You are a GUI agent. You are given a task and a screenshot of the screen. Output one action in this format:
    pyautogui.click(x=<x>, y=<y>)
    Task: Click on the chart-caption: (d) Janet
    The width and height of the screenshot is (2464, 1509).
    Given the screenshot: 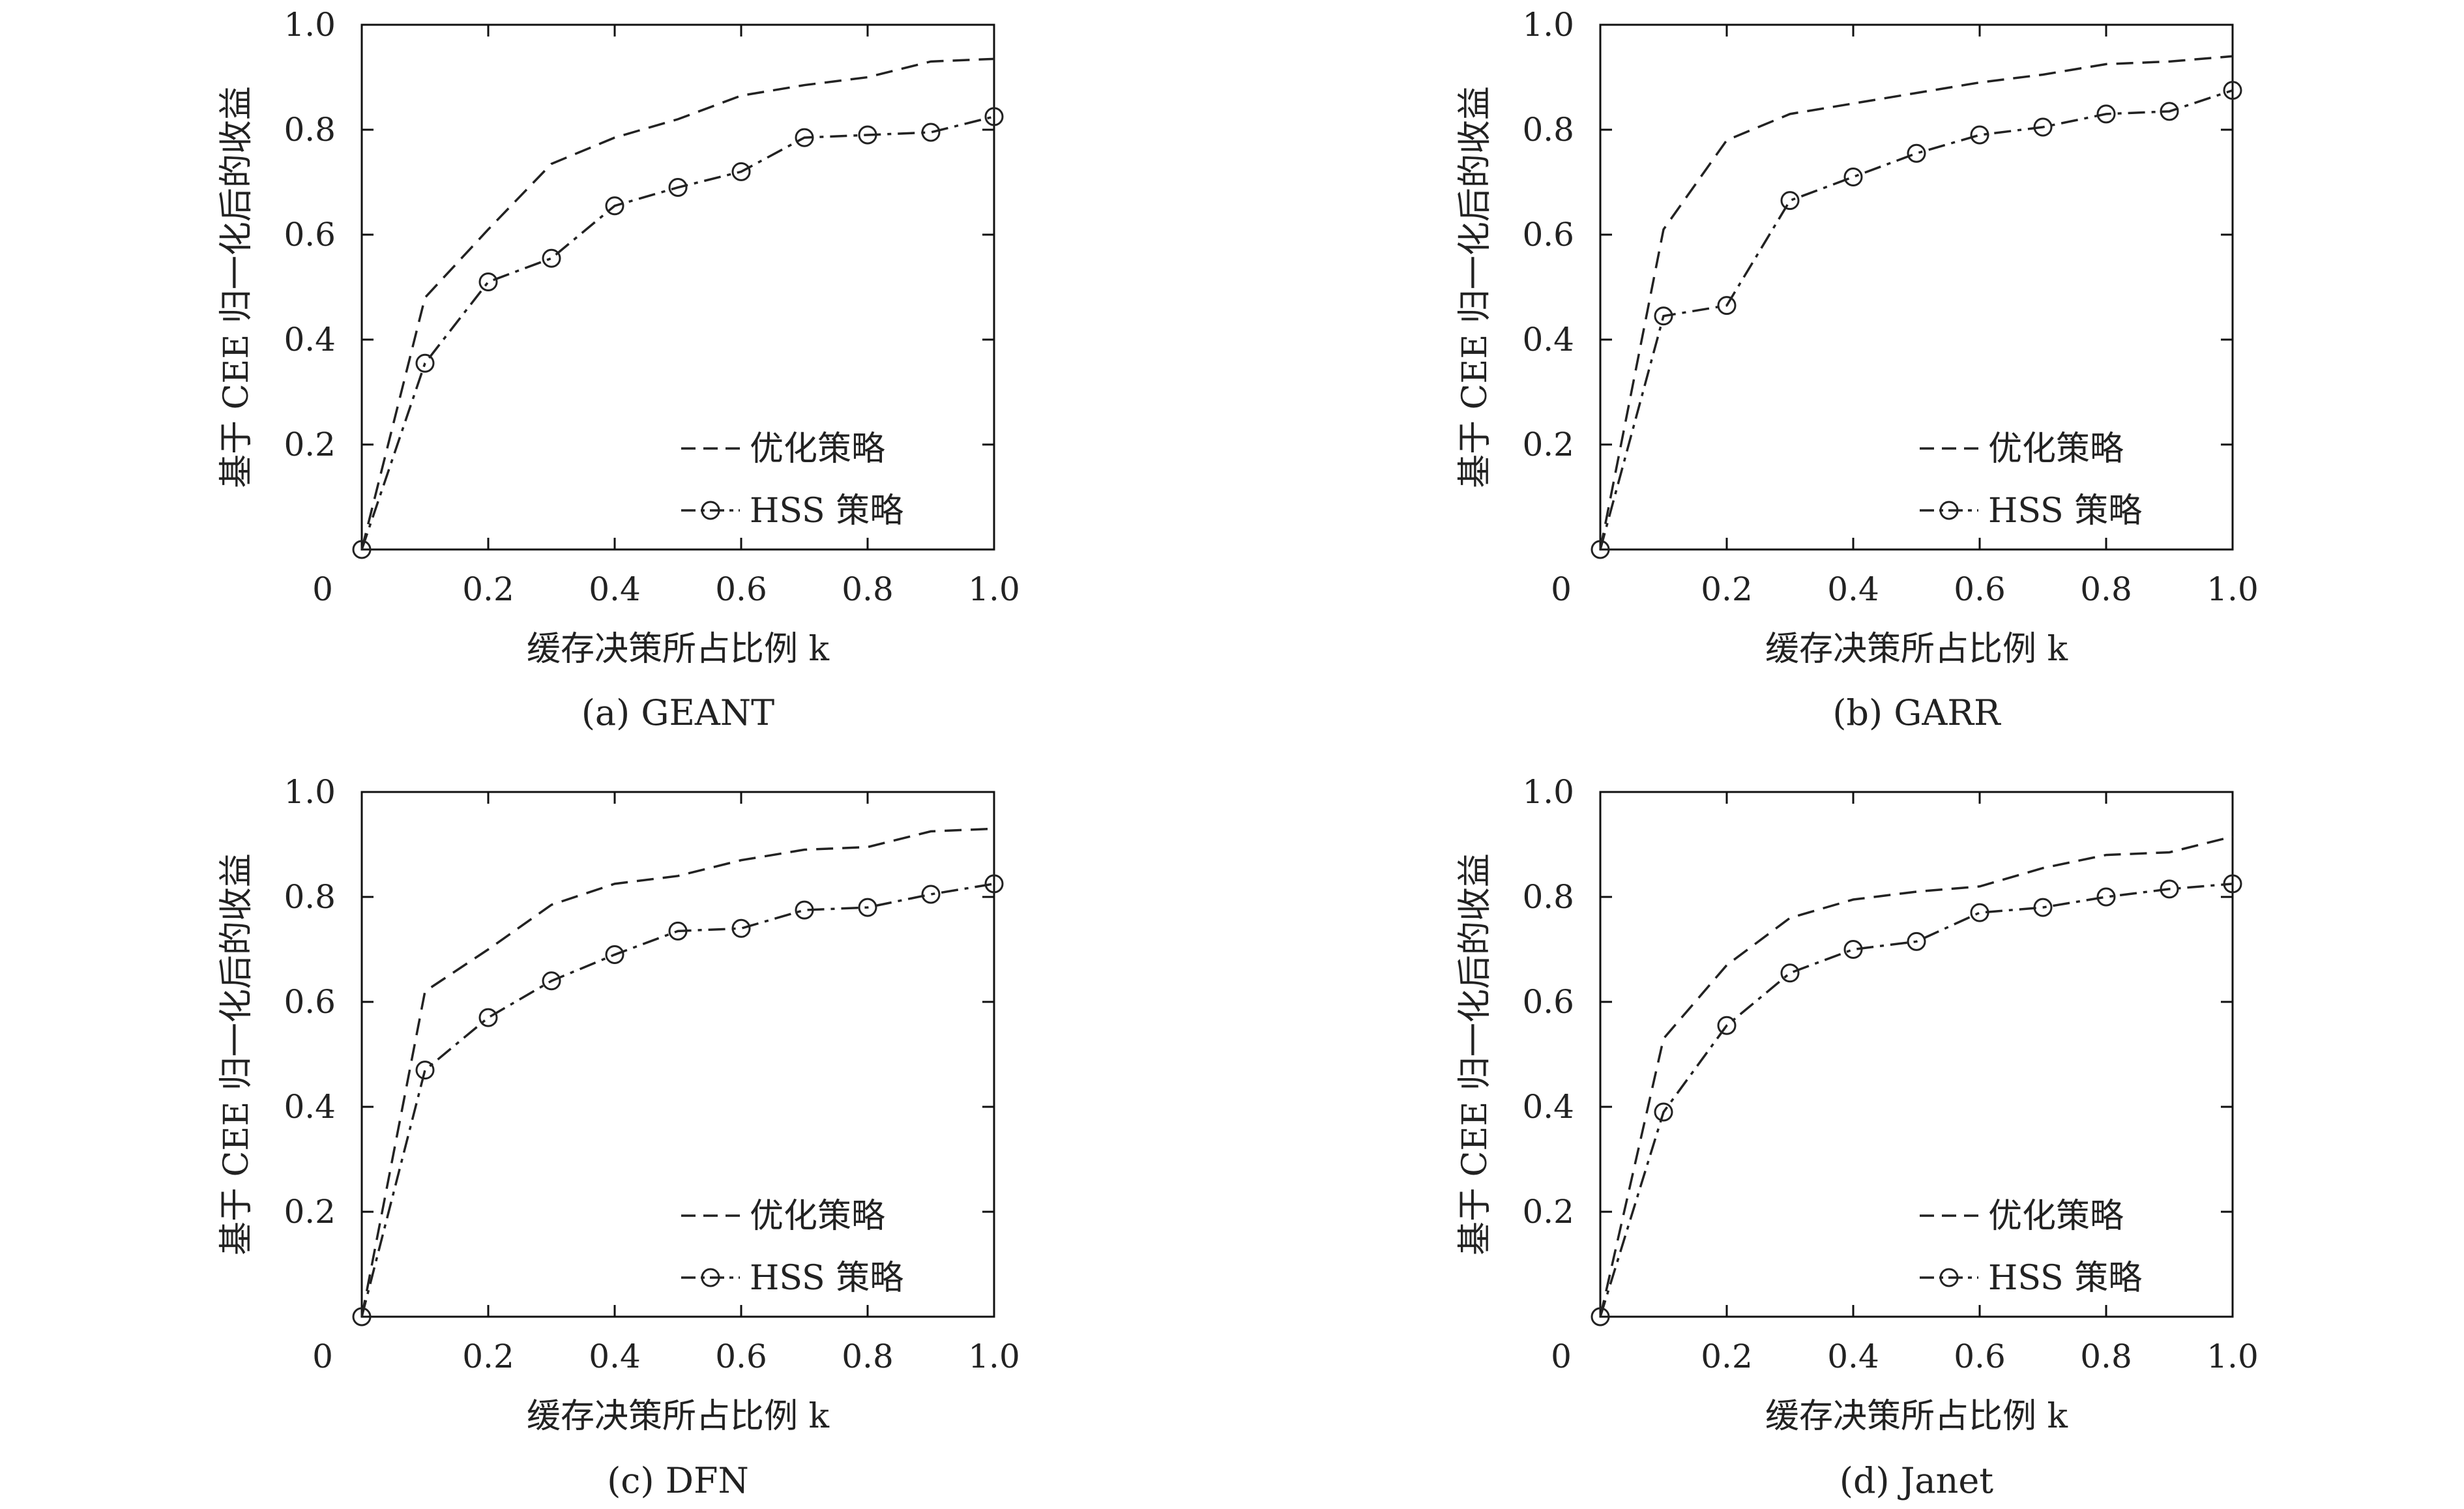 What is the action you would take?
    pyautogui.click(x=1917, y=1480)
    